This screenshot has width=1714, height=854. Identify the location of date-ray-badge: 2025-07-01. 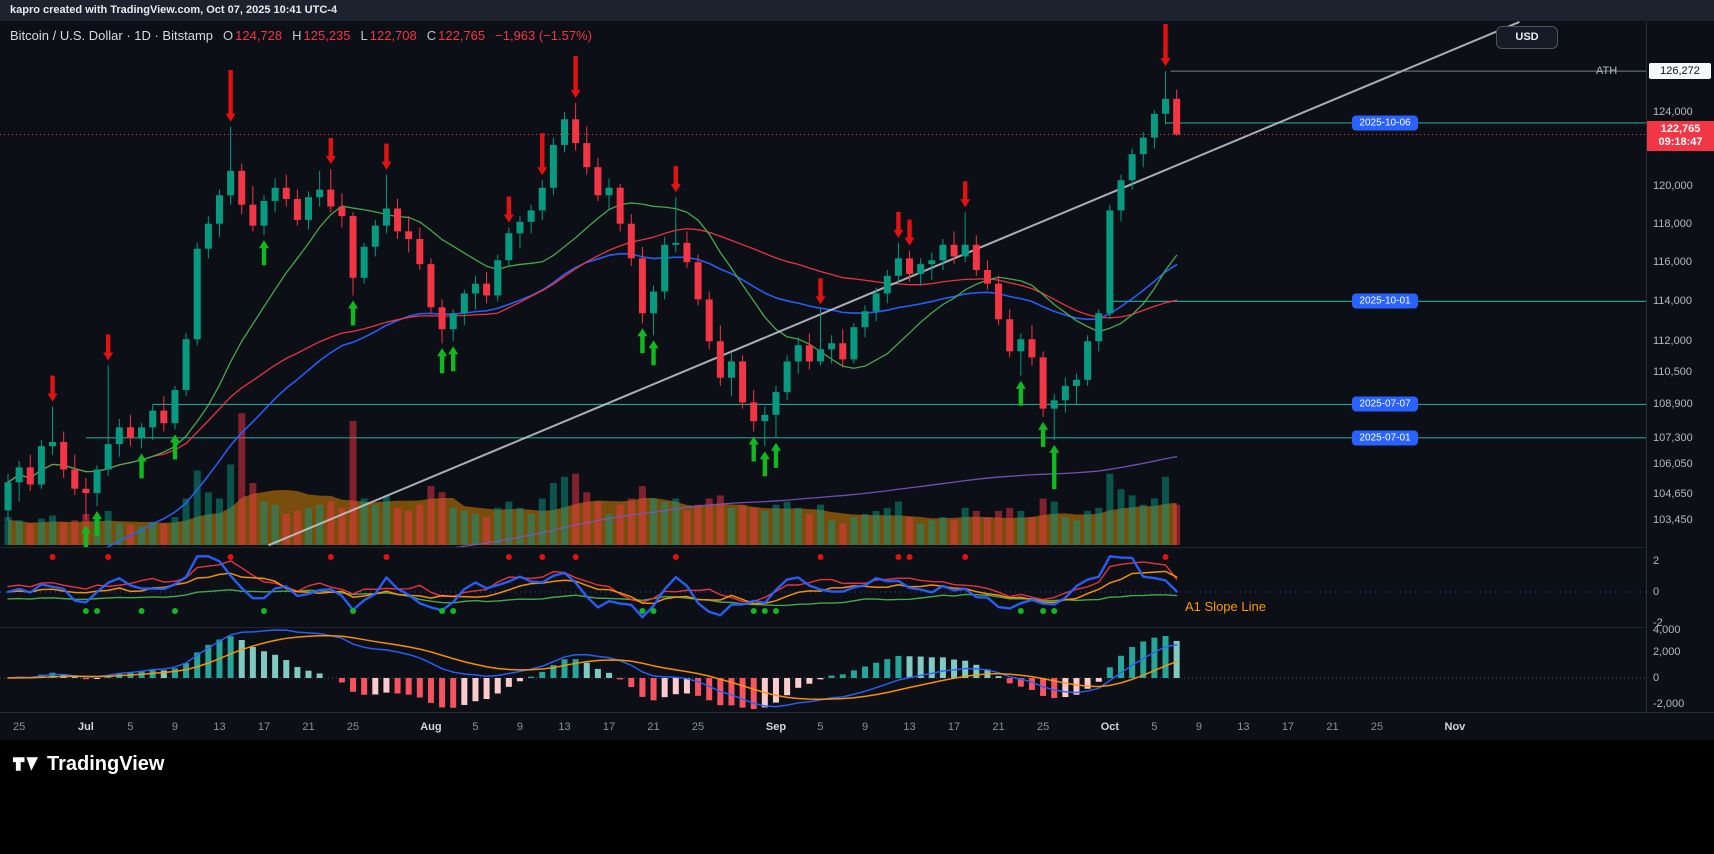
(1385, 438).